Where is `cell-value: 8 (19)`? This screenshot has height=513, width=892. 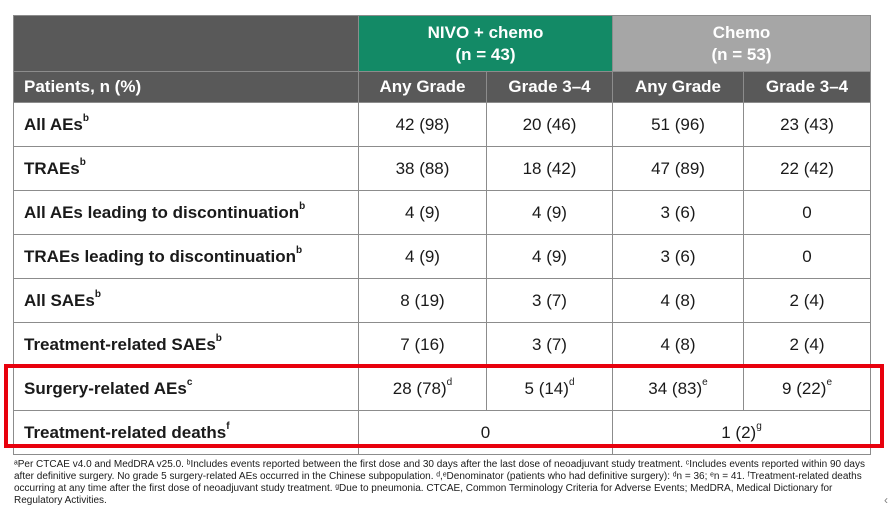
cell-value: 8 (19) is located at coordinates (422, 300).